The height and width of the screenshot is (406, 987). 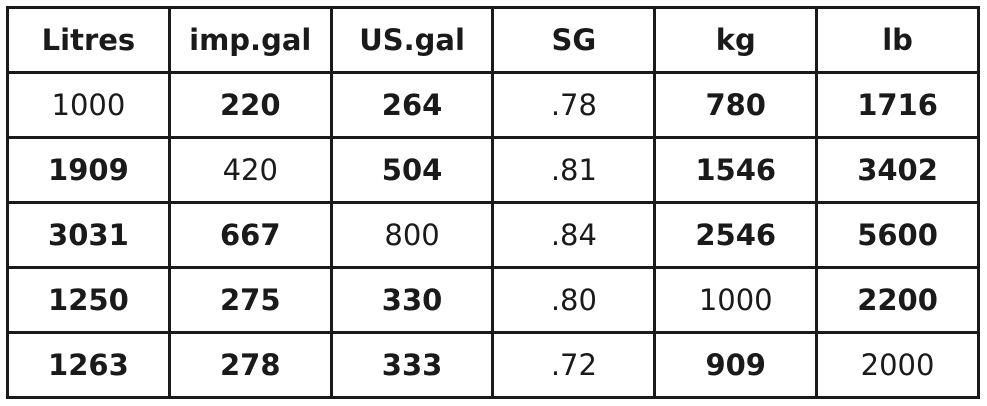 What do you see at coordinates (574, 105) in the screenshot?
I see `table-cell: .78` at bounding box center [574, 105].